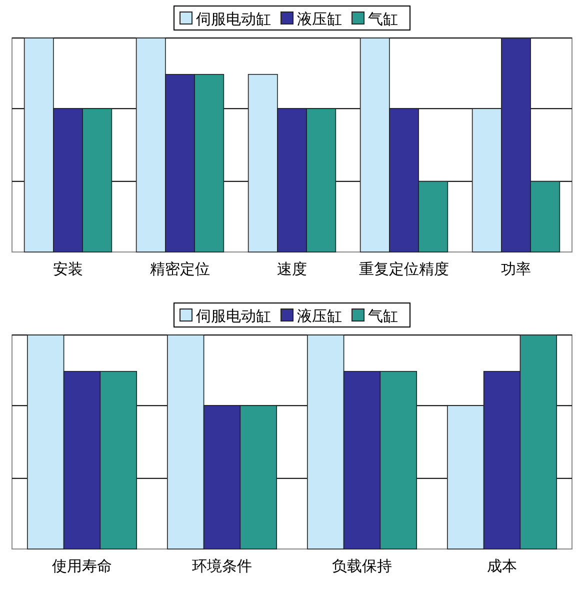  What do you see at coordinates (362, 566) in the screenshot?
I see `x-tick-label: 负载保持` at bounding box center [362, 566].